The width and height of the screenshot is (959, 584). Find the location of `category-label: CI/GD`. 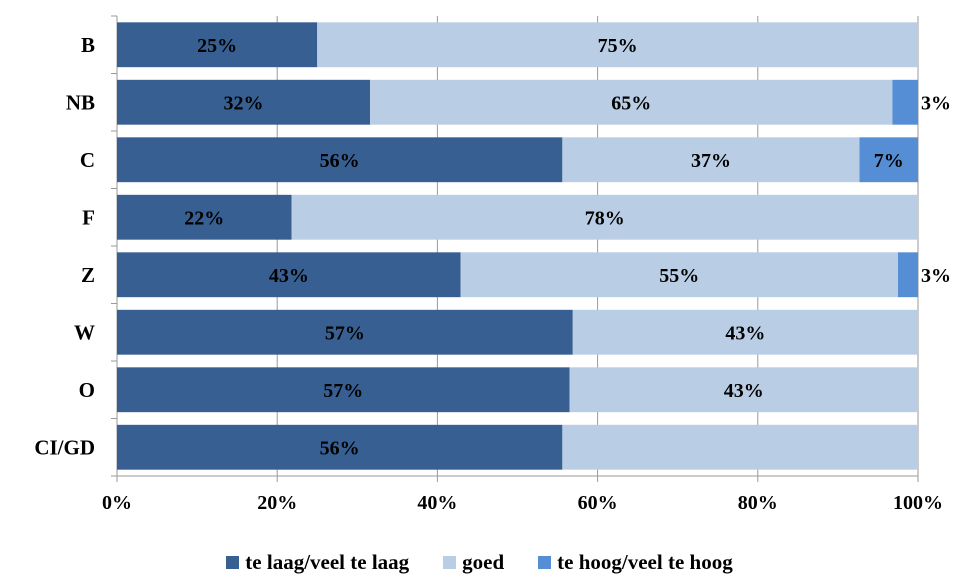

category-label: CI/GD is located at coordinates (64, 447).